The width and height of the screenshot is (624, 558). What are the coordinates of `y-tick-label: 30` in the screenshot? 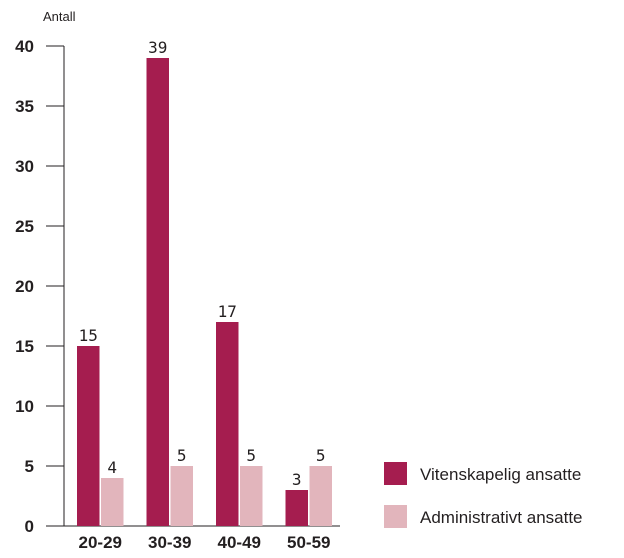 It's located at (24, 166).